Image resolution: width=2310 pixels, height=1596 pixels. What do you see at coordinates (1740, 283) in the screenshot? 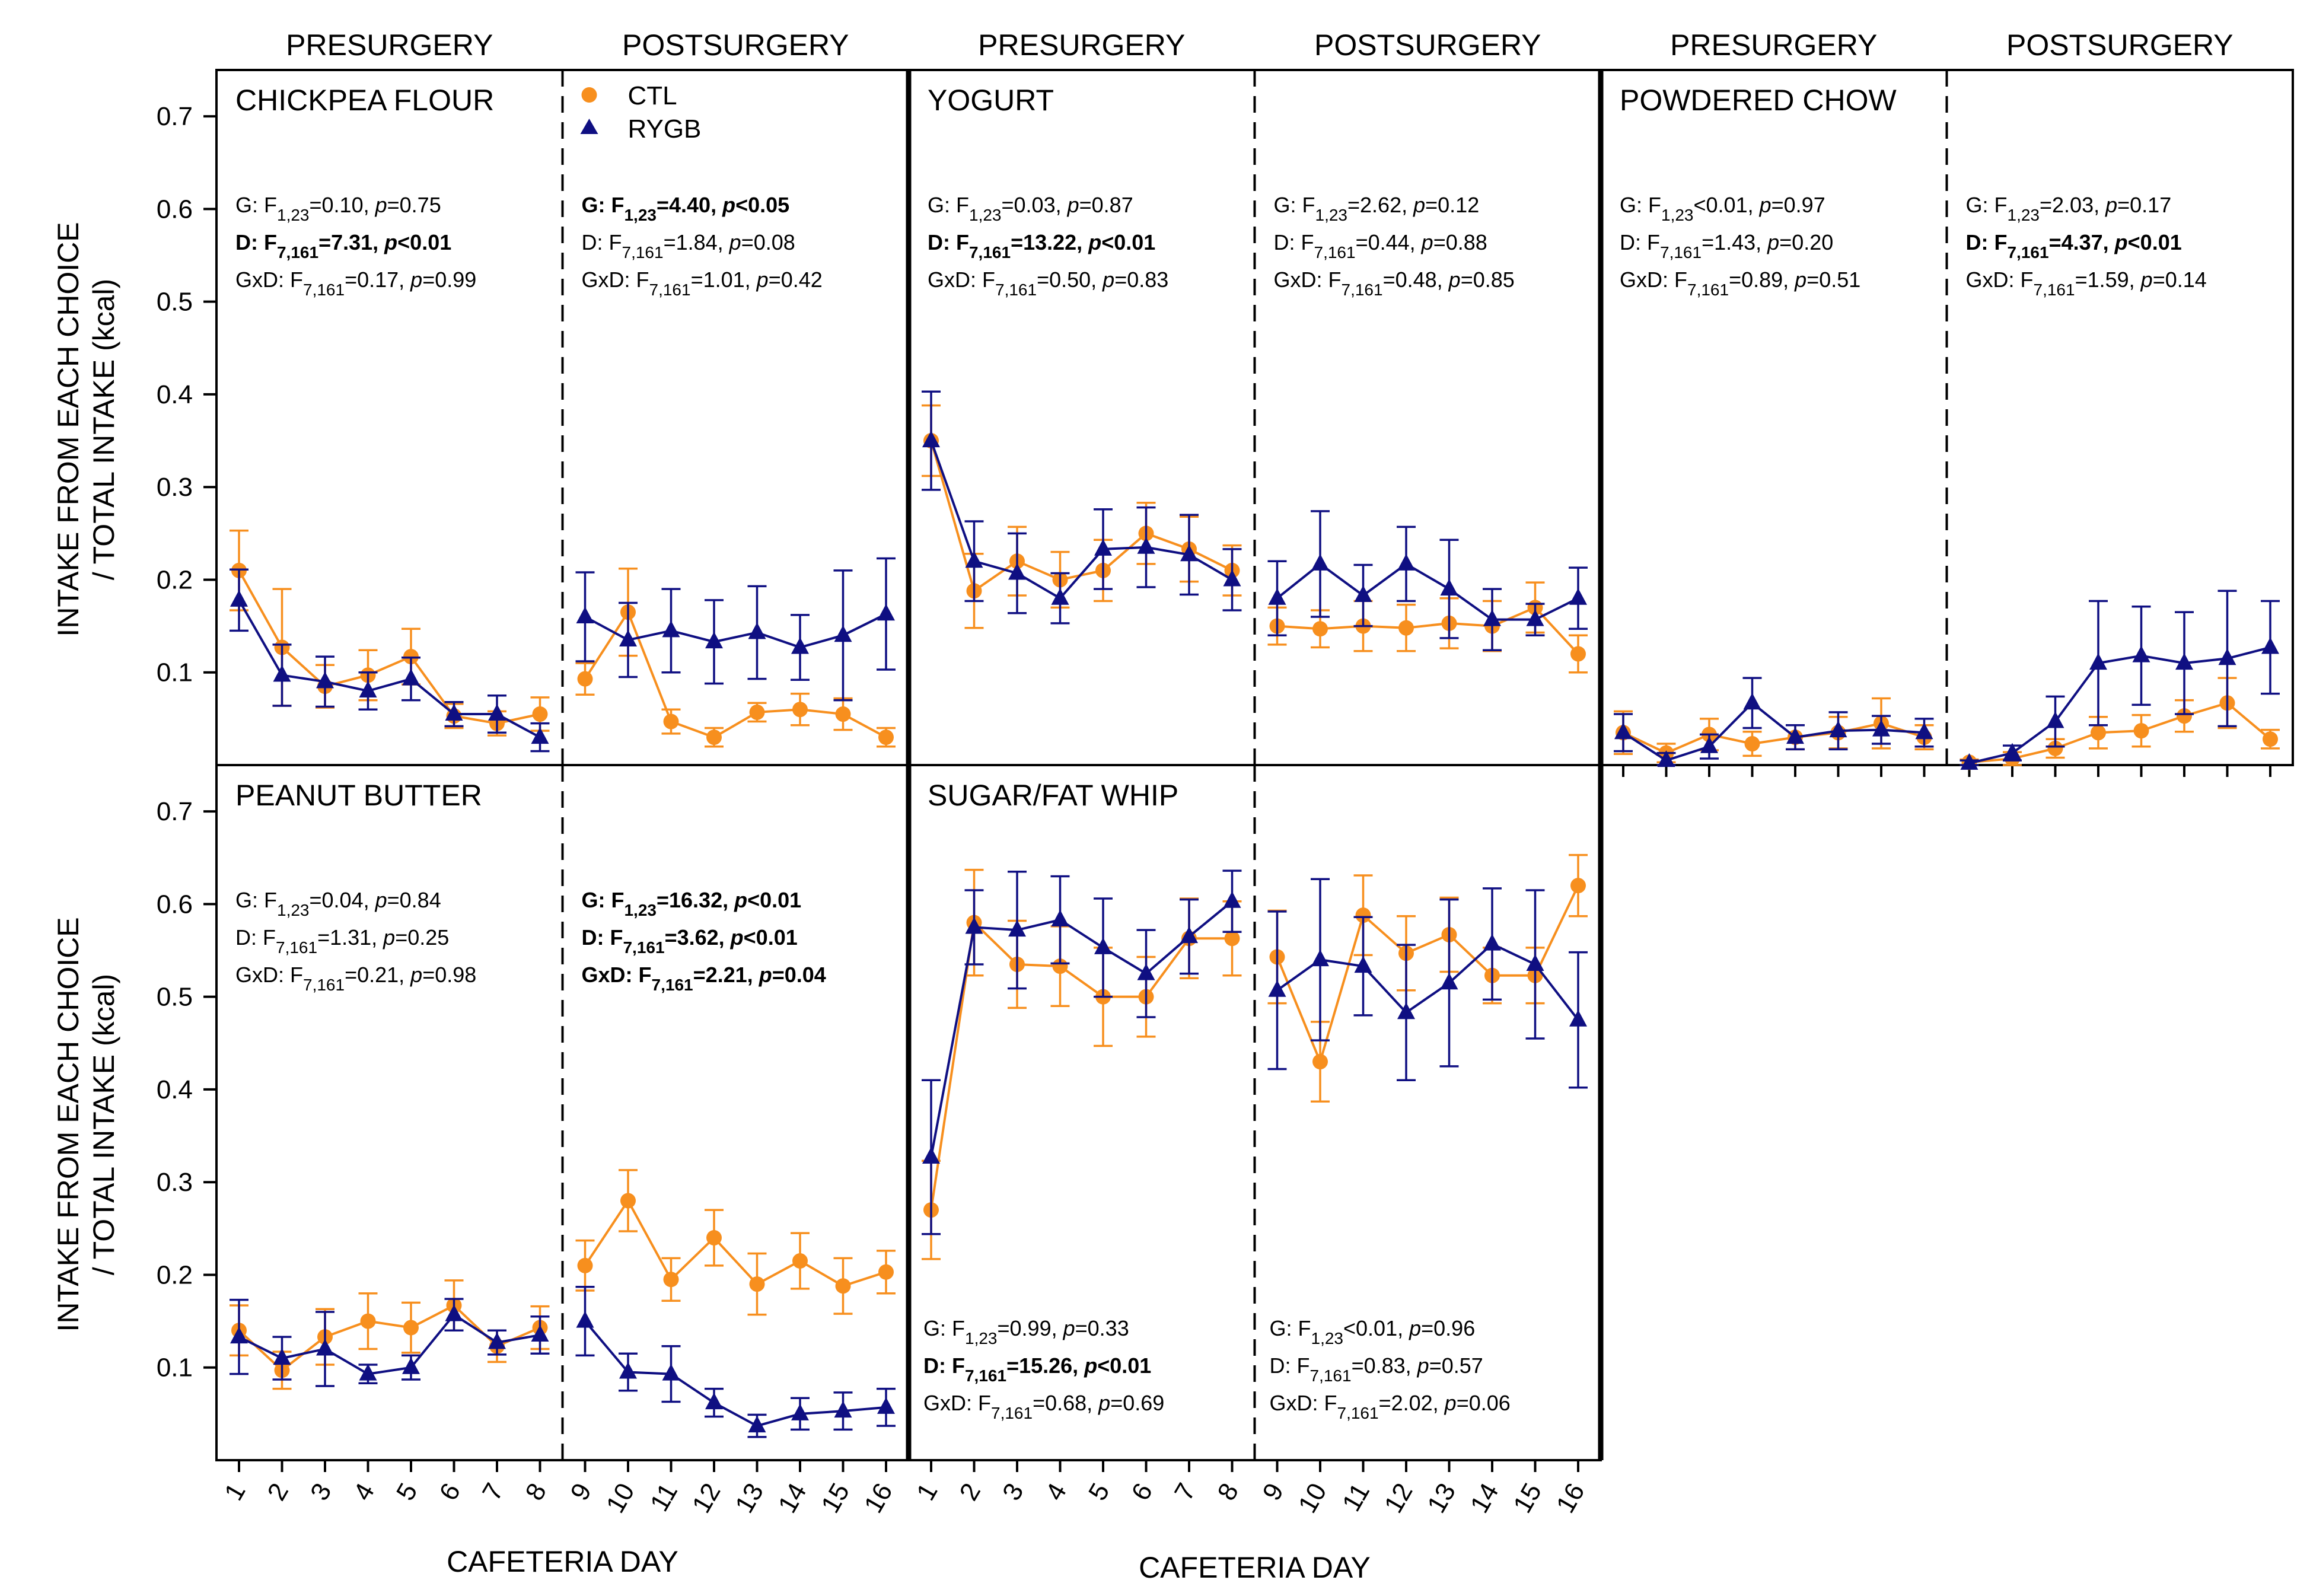
I see `stat-line: GxD: F7,161=0.89, p=0.51` at bounding box center [1740, 283].